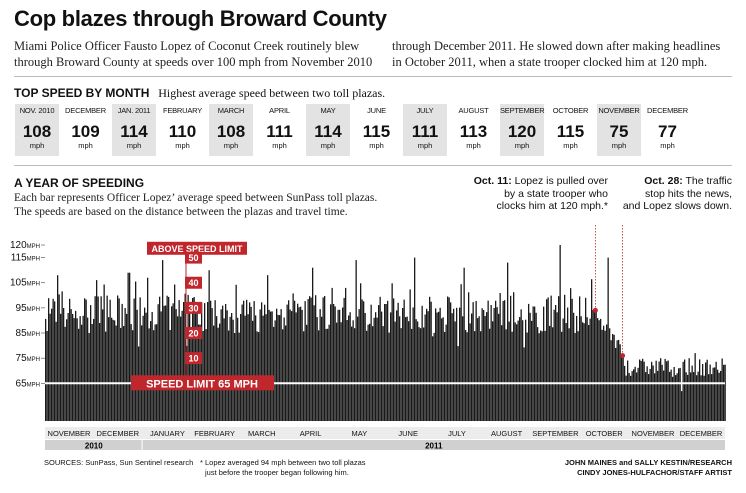 This screenshot has height=493, width=746. What do you see at coordinates (214, 433) in the screenshot?
I see `x-month-label: FEBRUARY` at bounding box center [214, 433].